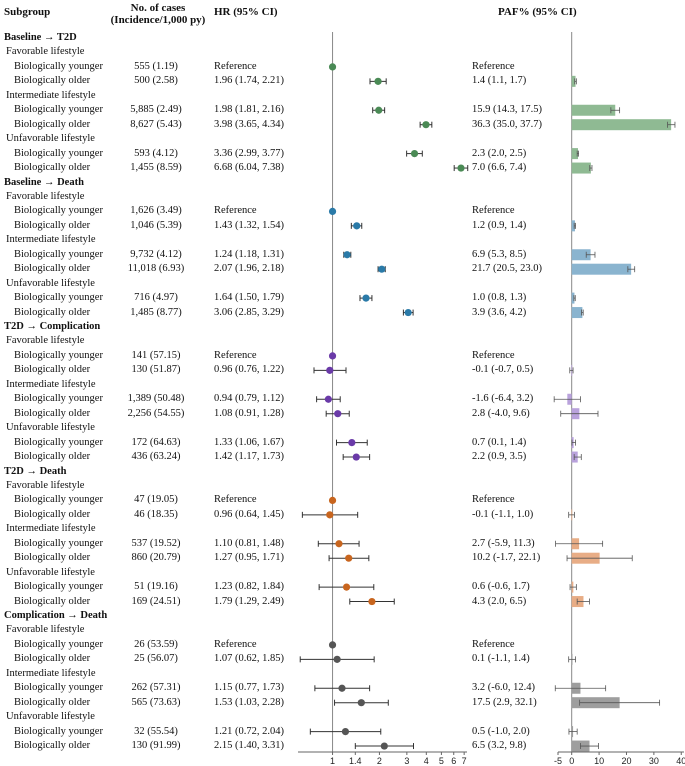 This screenshot has height=766, width=685. I want to click on row-cases: 8,627 (5.43), so click(156, 124).